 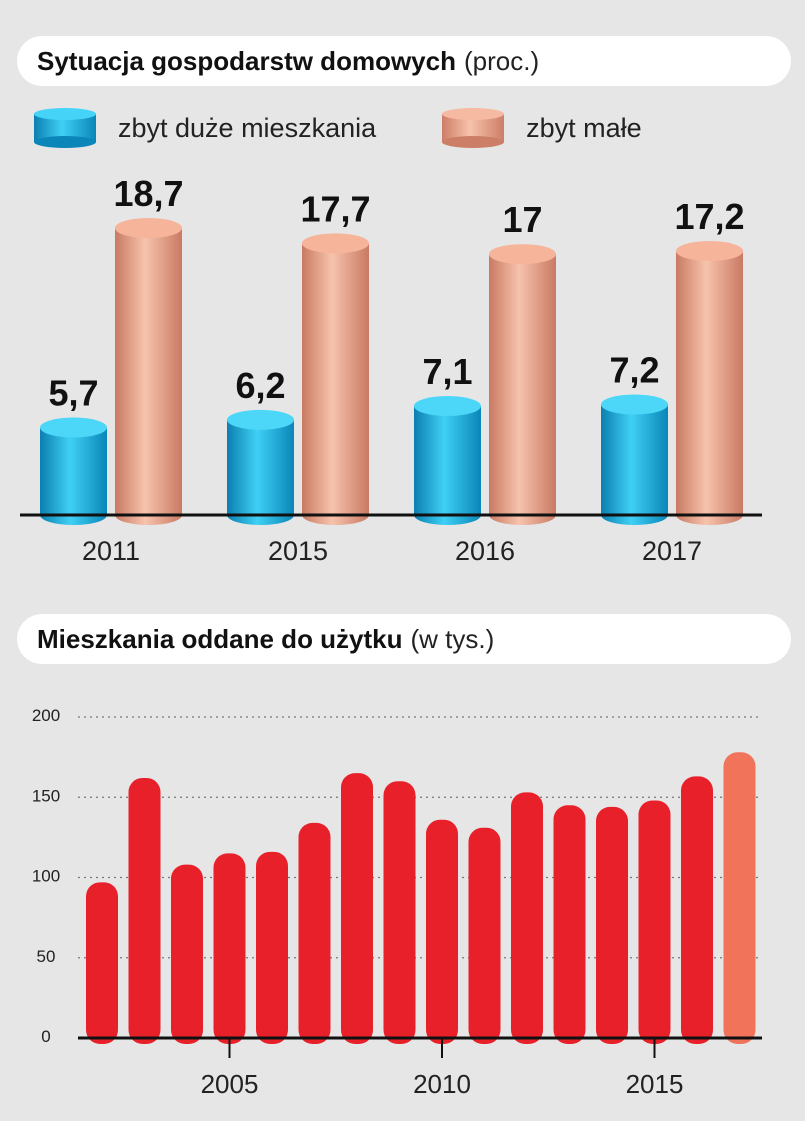 I want to click on legend-item-small: zbyt małe, so click(x=540, y=128).